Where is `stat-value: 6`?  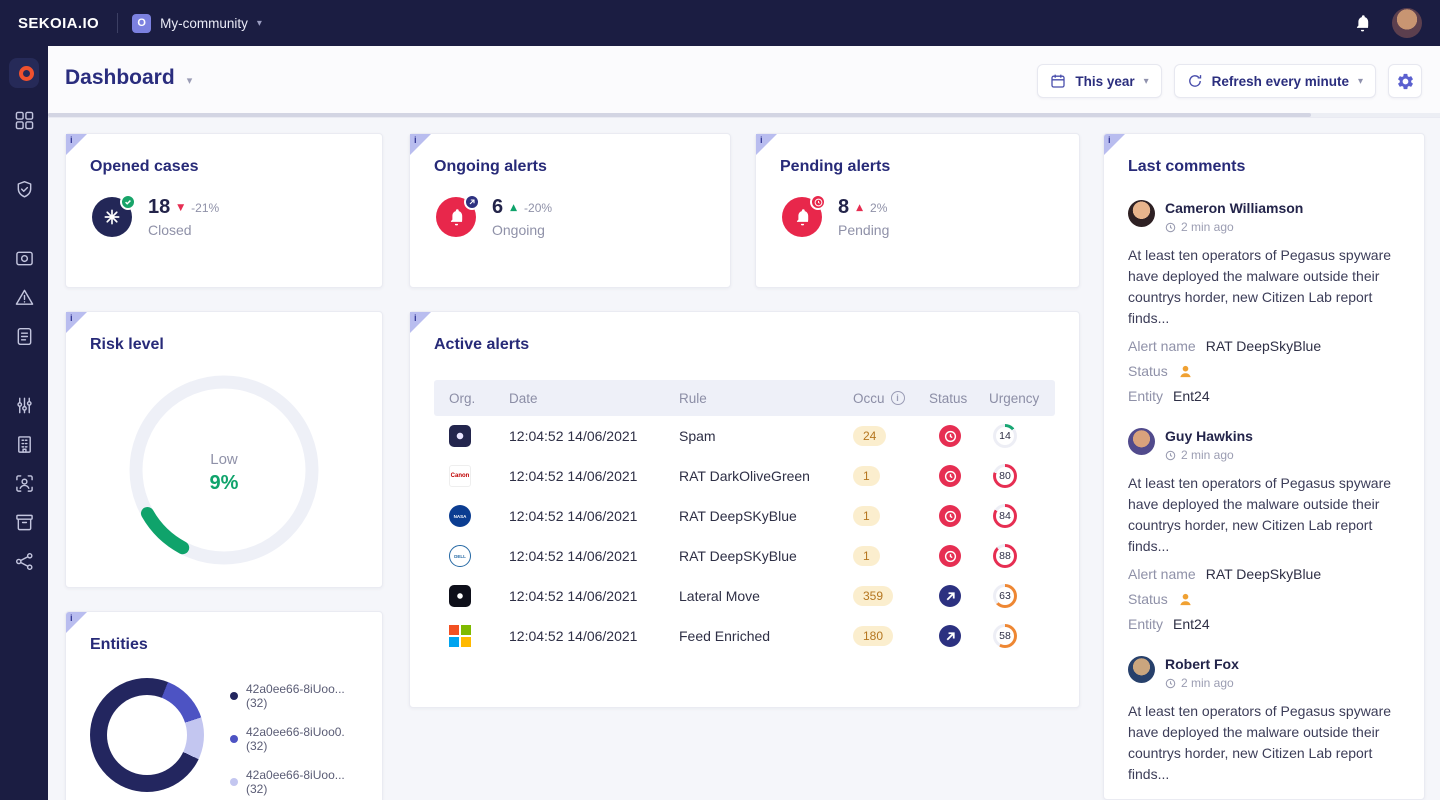 stat-value: 6 is located at coordinates (498, 207).